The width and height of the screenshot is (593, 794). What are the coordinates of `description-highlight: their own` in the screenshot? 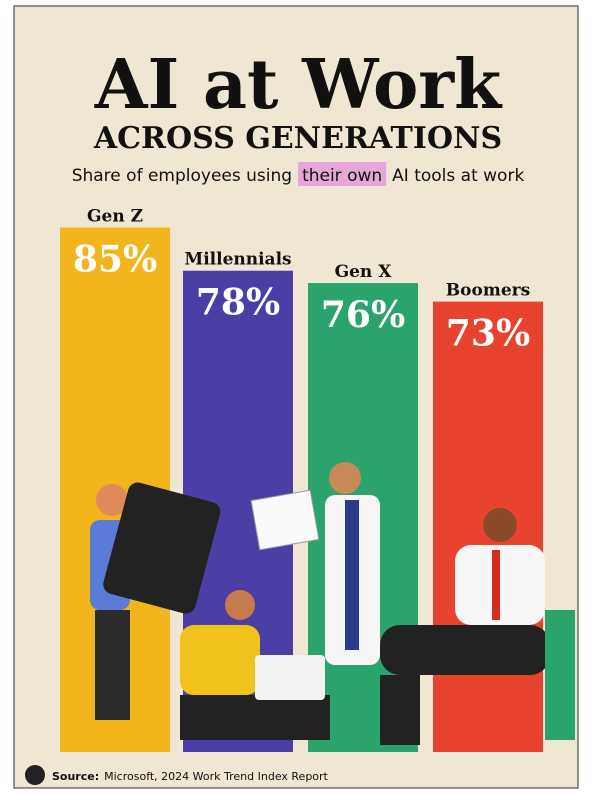 It's located at (342, 176).